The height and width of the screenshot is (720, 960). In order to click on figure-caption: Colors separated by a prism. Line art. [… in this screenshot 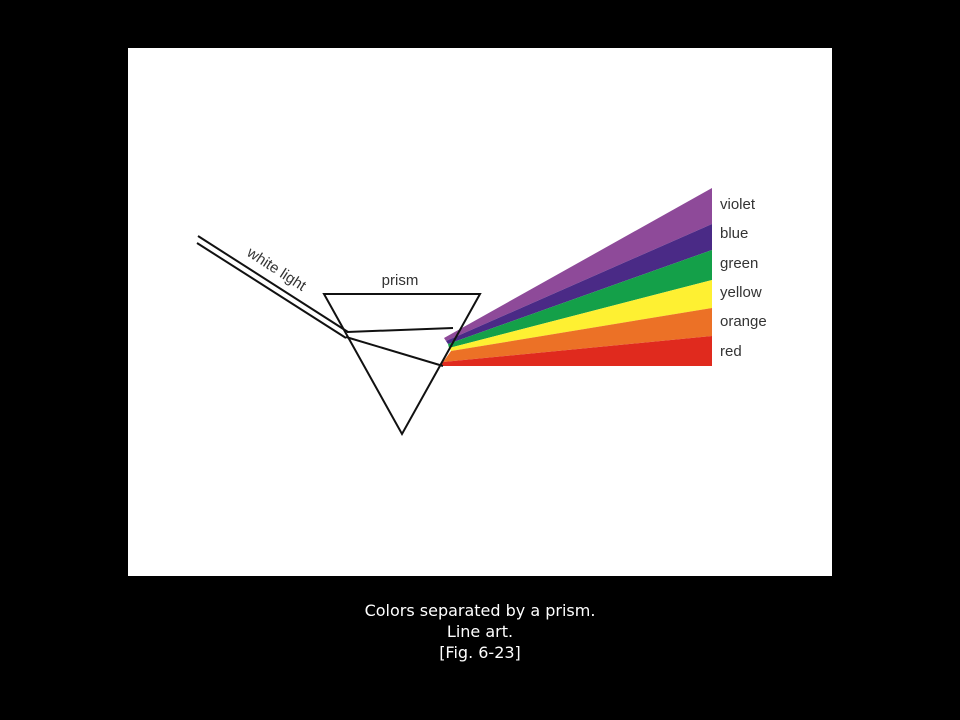, I will do `click(480, 631)`.